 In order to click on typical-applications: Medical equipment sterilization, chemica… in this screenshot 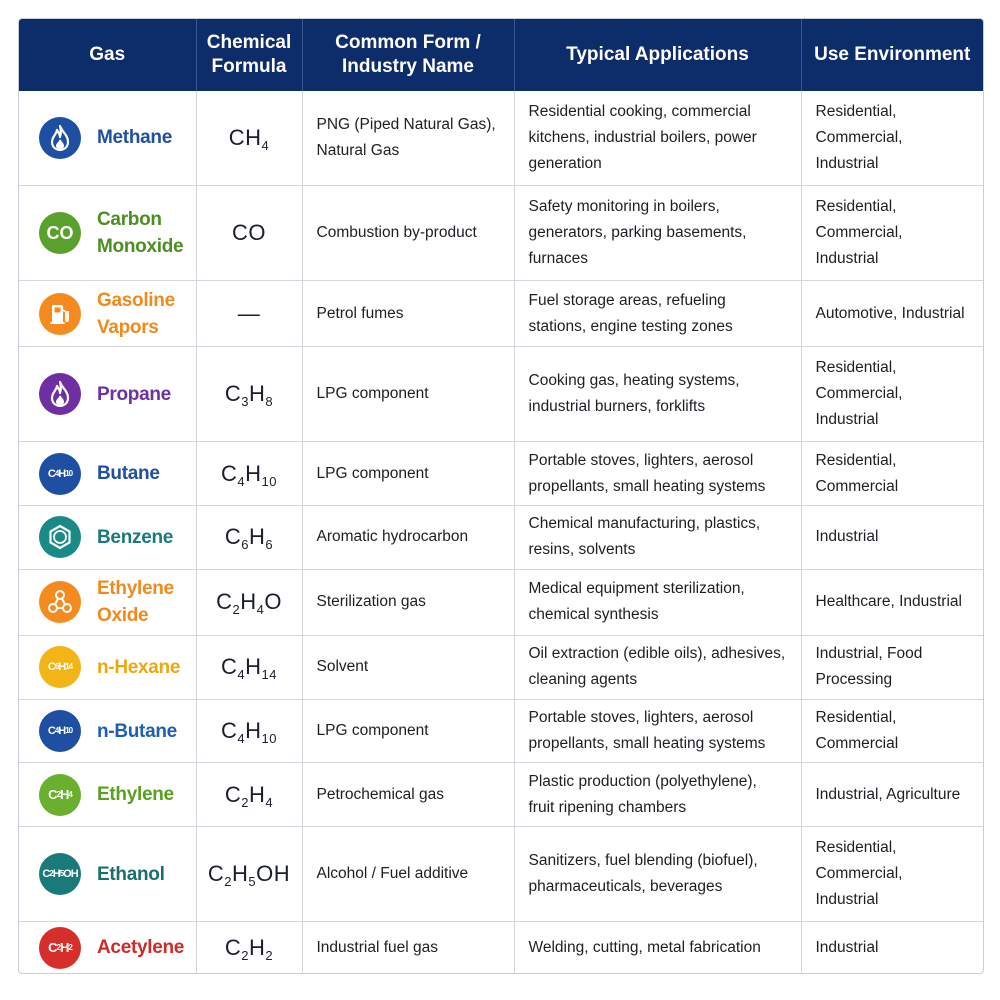, I will do `click(658, 602)`.